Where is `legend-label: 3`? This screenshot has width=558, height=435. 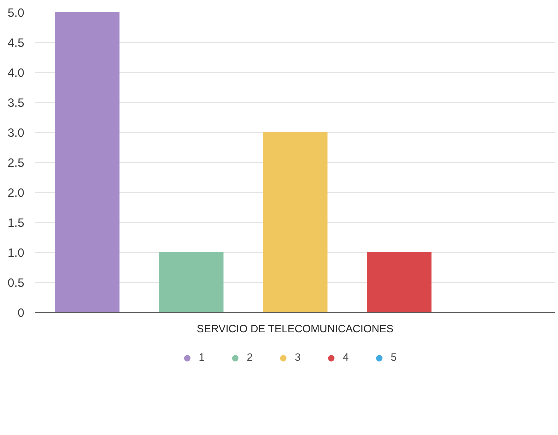
legend-label: 3 is located at coordinates (298, 358).